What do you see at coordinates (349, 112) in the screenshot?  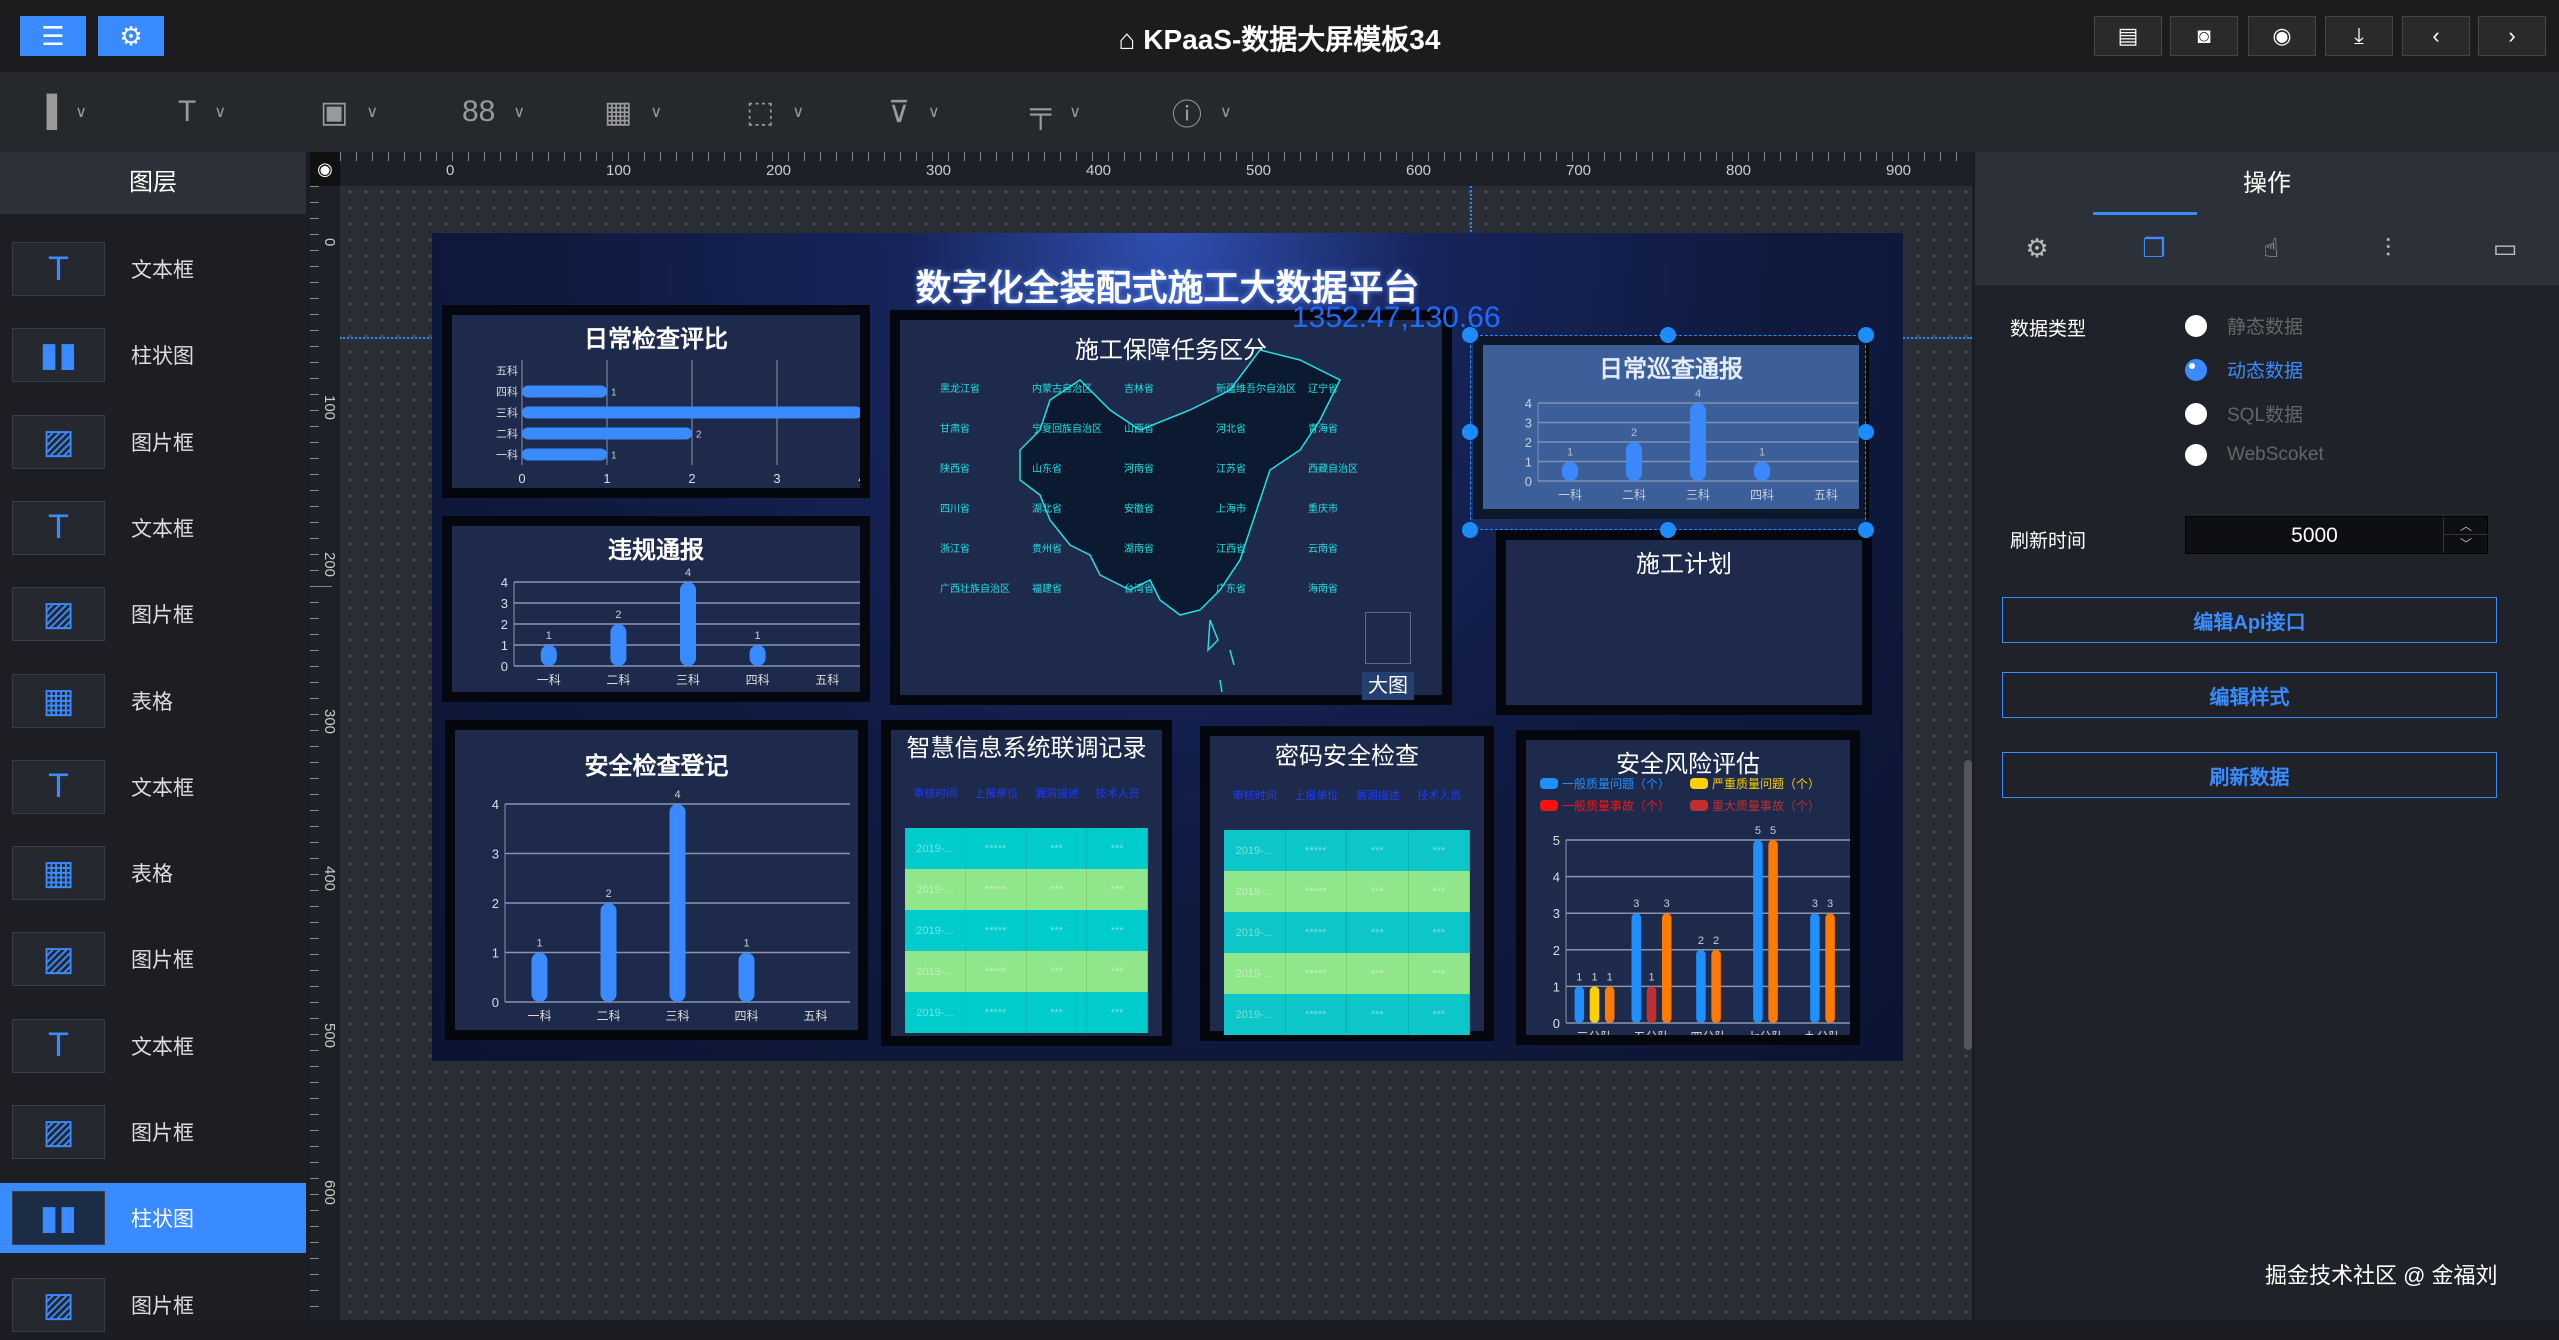 I see `tool-image: ▣ ∨` at bounding box center [349, 112].